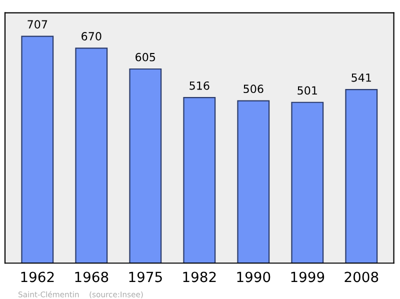 This screenshot has height=299, width=400. Describe the element at coordinates (38, 24) in the screenshot. I see `data-label: 707` at that location.